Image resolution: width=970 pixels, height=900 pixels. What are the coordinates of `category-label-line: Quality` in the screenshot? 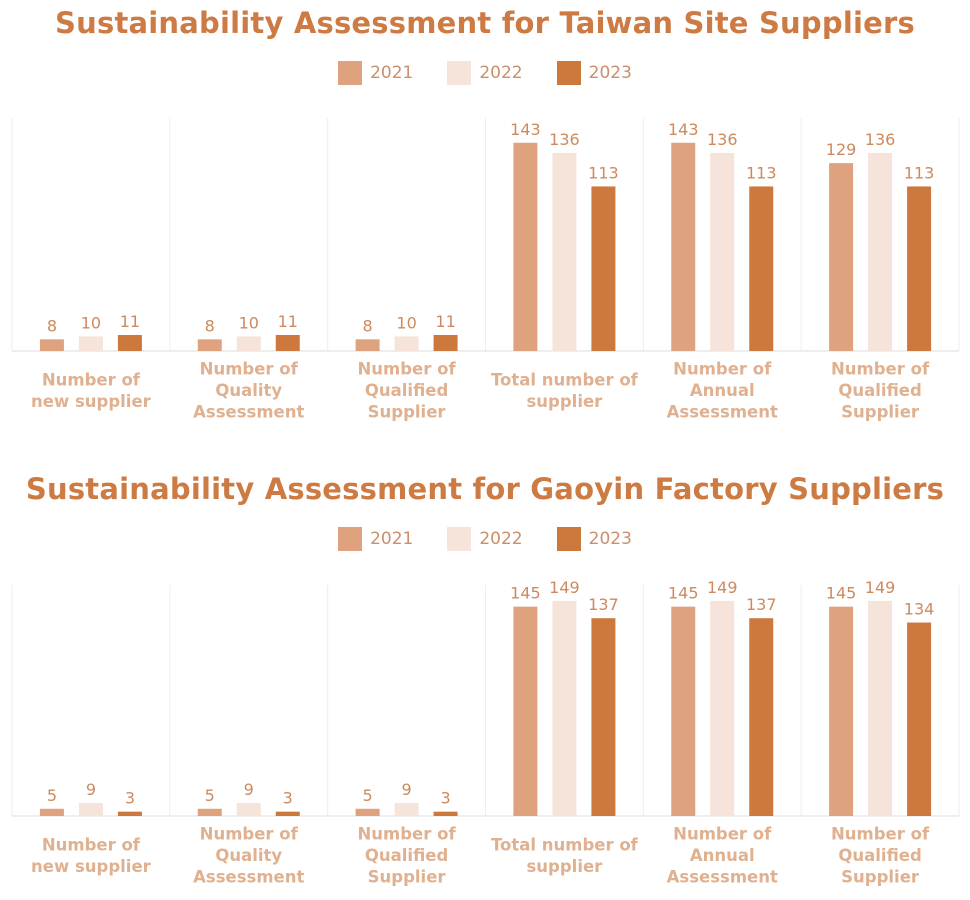 It's located at (248, 390).